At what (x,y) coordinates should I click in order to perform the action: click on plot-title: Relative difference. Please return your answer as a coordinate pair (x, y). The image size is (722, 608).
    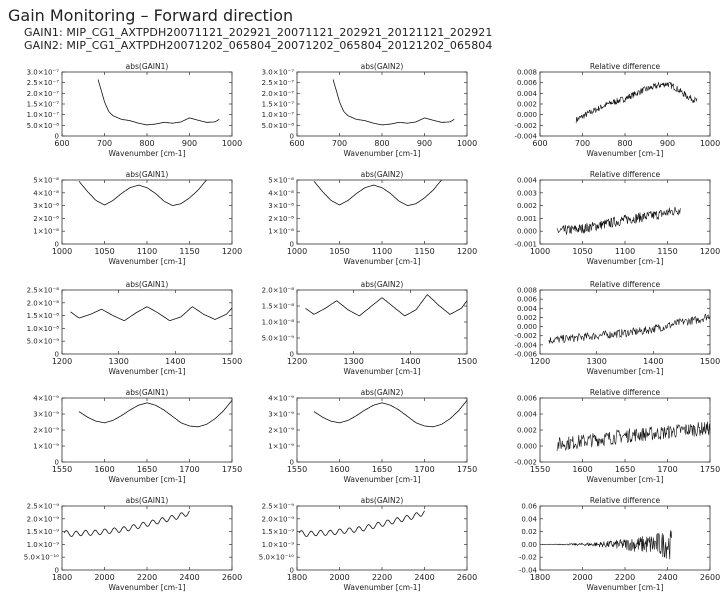
    Looking at the image, I should click on (625, 392).